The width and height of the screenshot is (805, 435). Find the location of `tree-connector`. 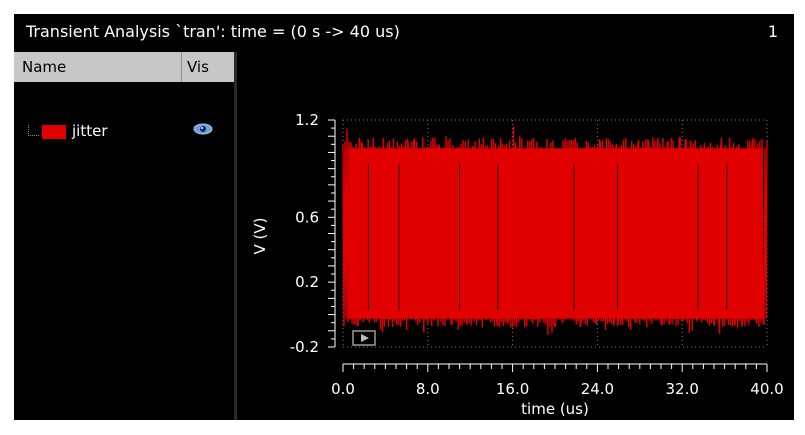

tree-connector is located at coordinates (33, 130).